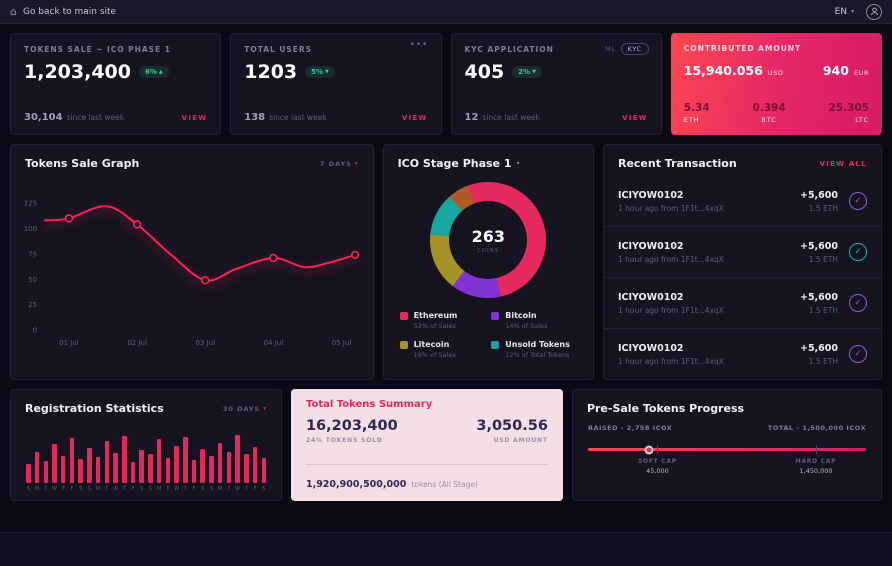 The height and width of the screenshot is (566, 892). I want to click on ml-tag: ML, so click(610, 49).